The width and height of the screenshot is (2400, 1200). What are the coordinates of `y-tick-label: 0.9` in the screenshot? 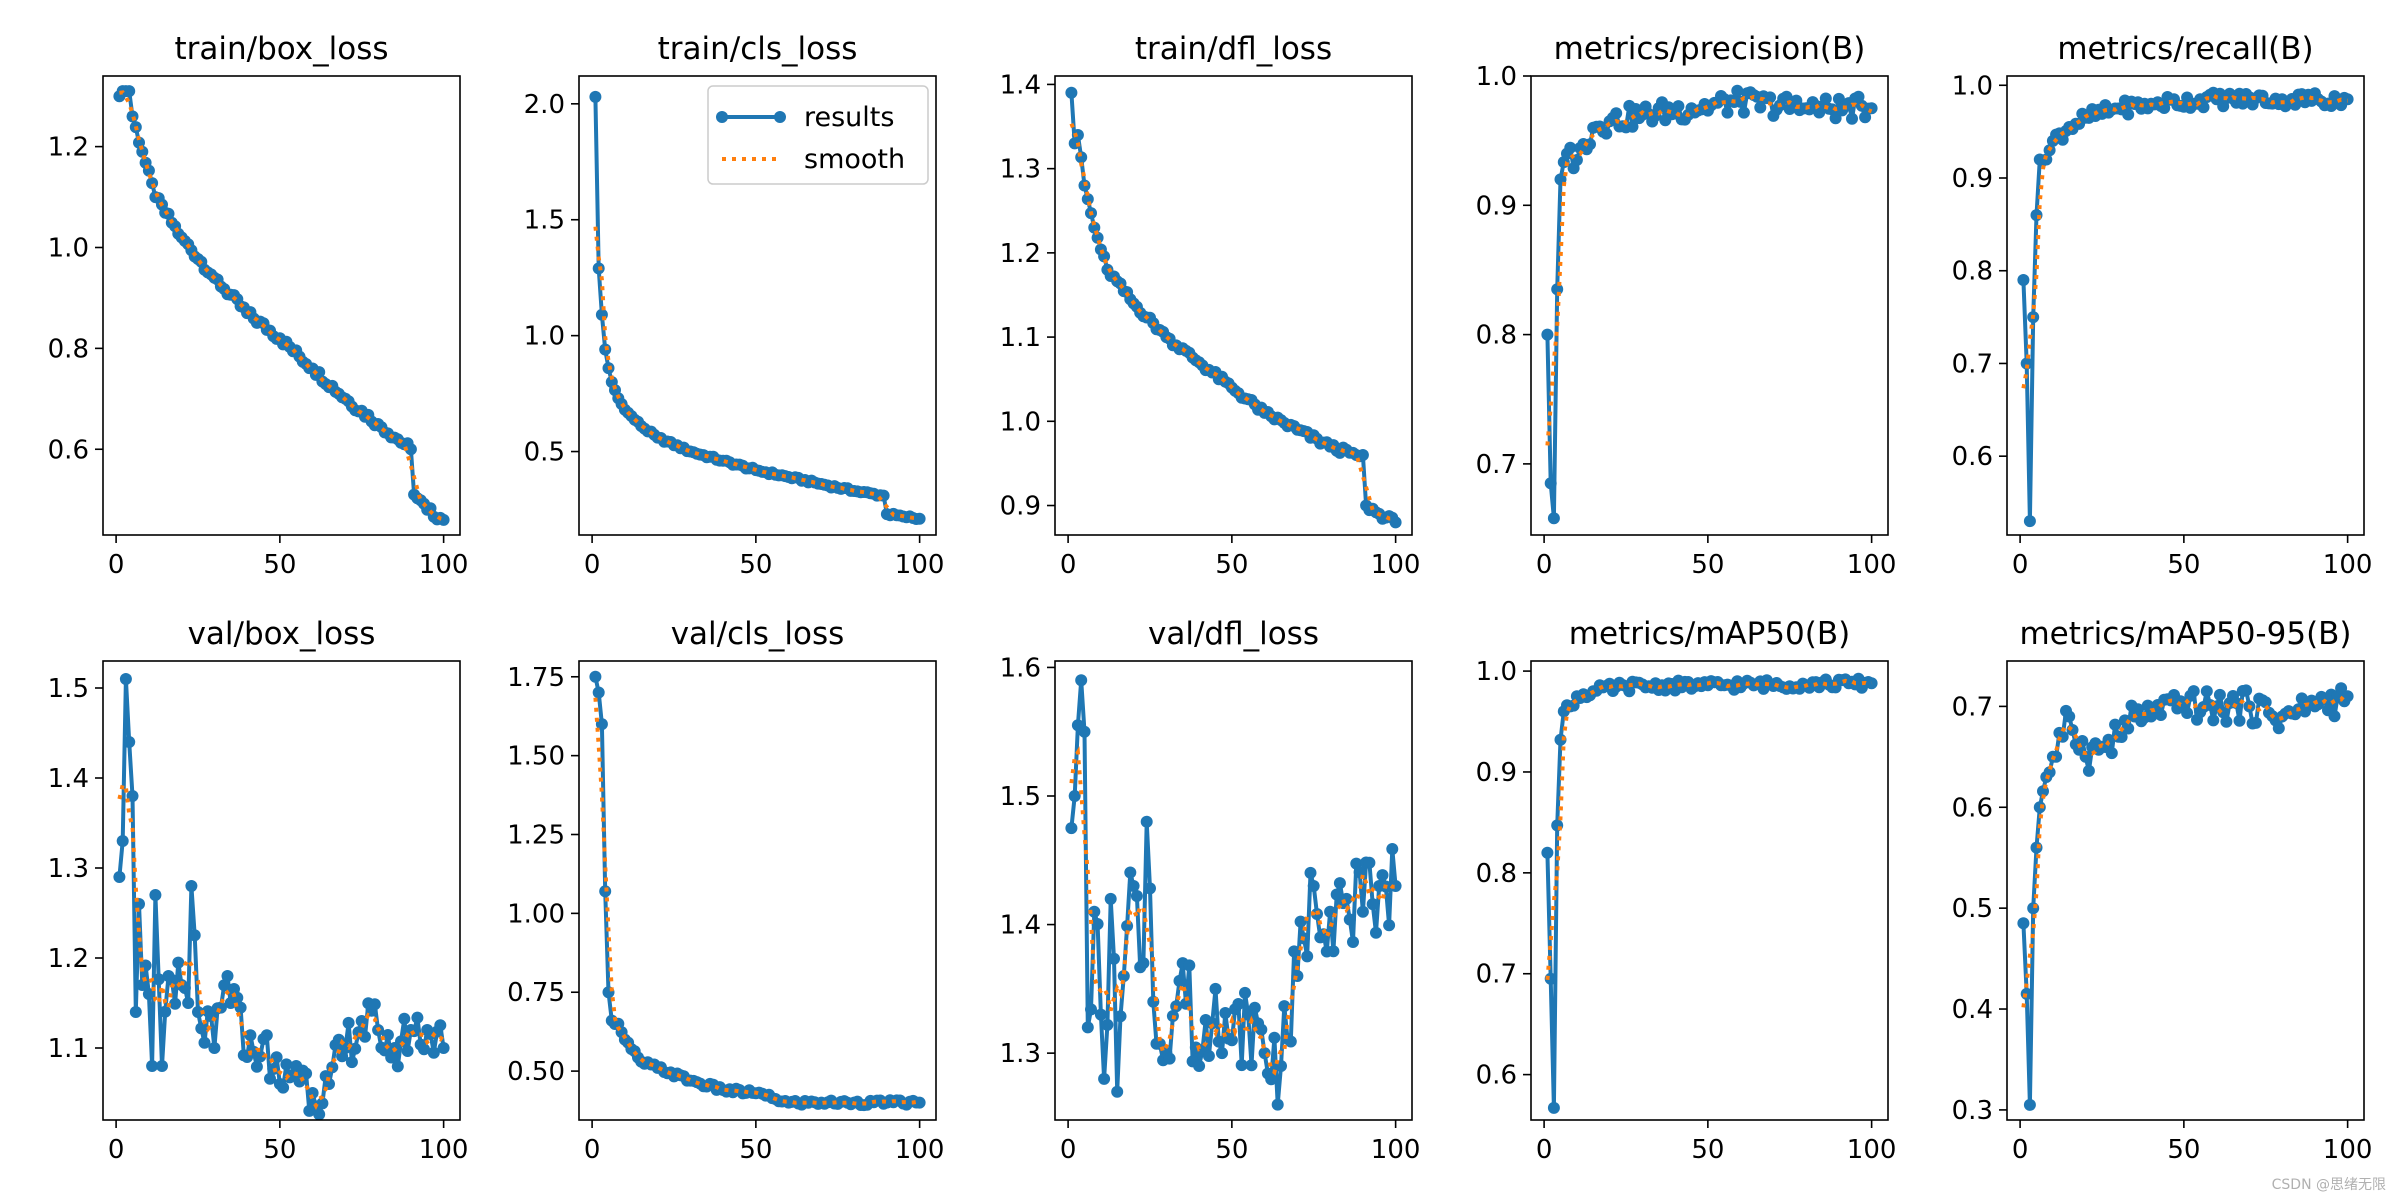 It's located at (1496, 773).